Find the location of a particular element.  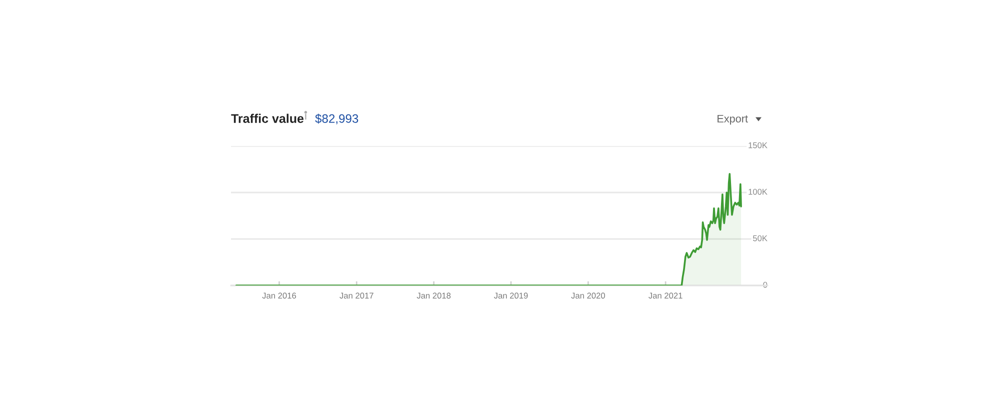

y-tick-label: 100K is located at coordinates (758, 191).